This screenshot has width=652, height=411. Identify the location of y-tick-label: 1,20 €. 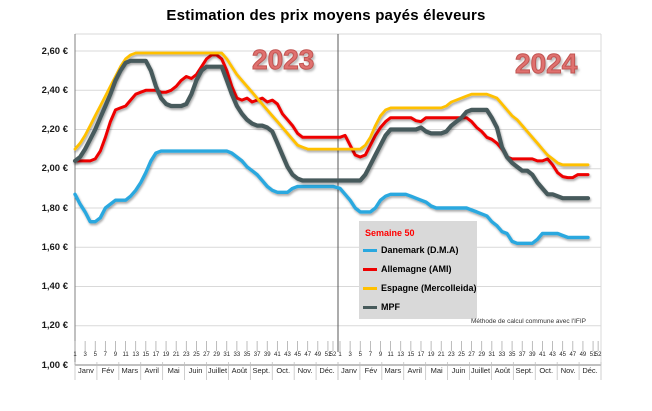
(54, 326).